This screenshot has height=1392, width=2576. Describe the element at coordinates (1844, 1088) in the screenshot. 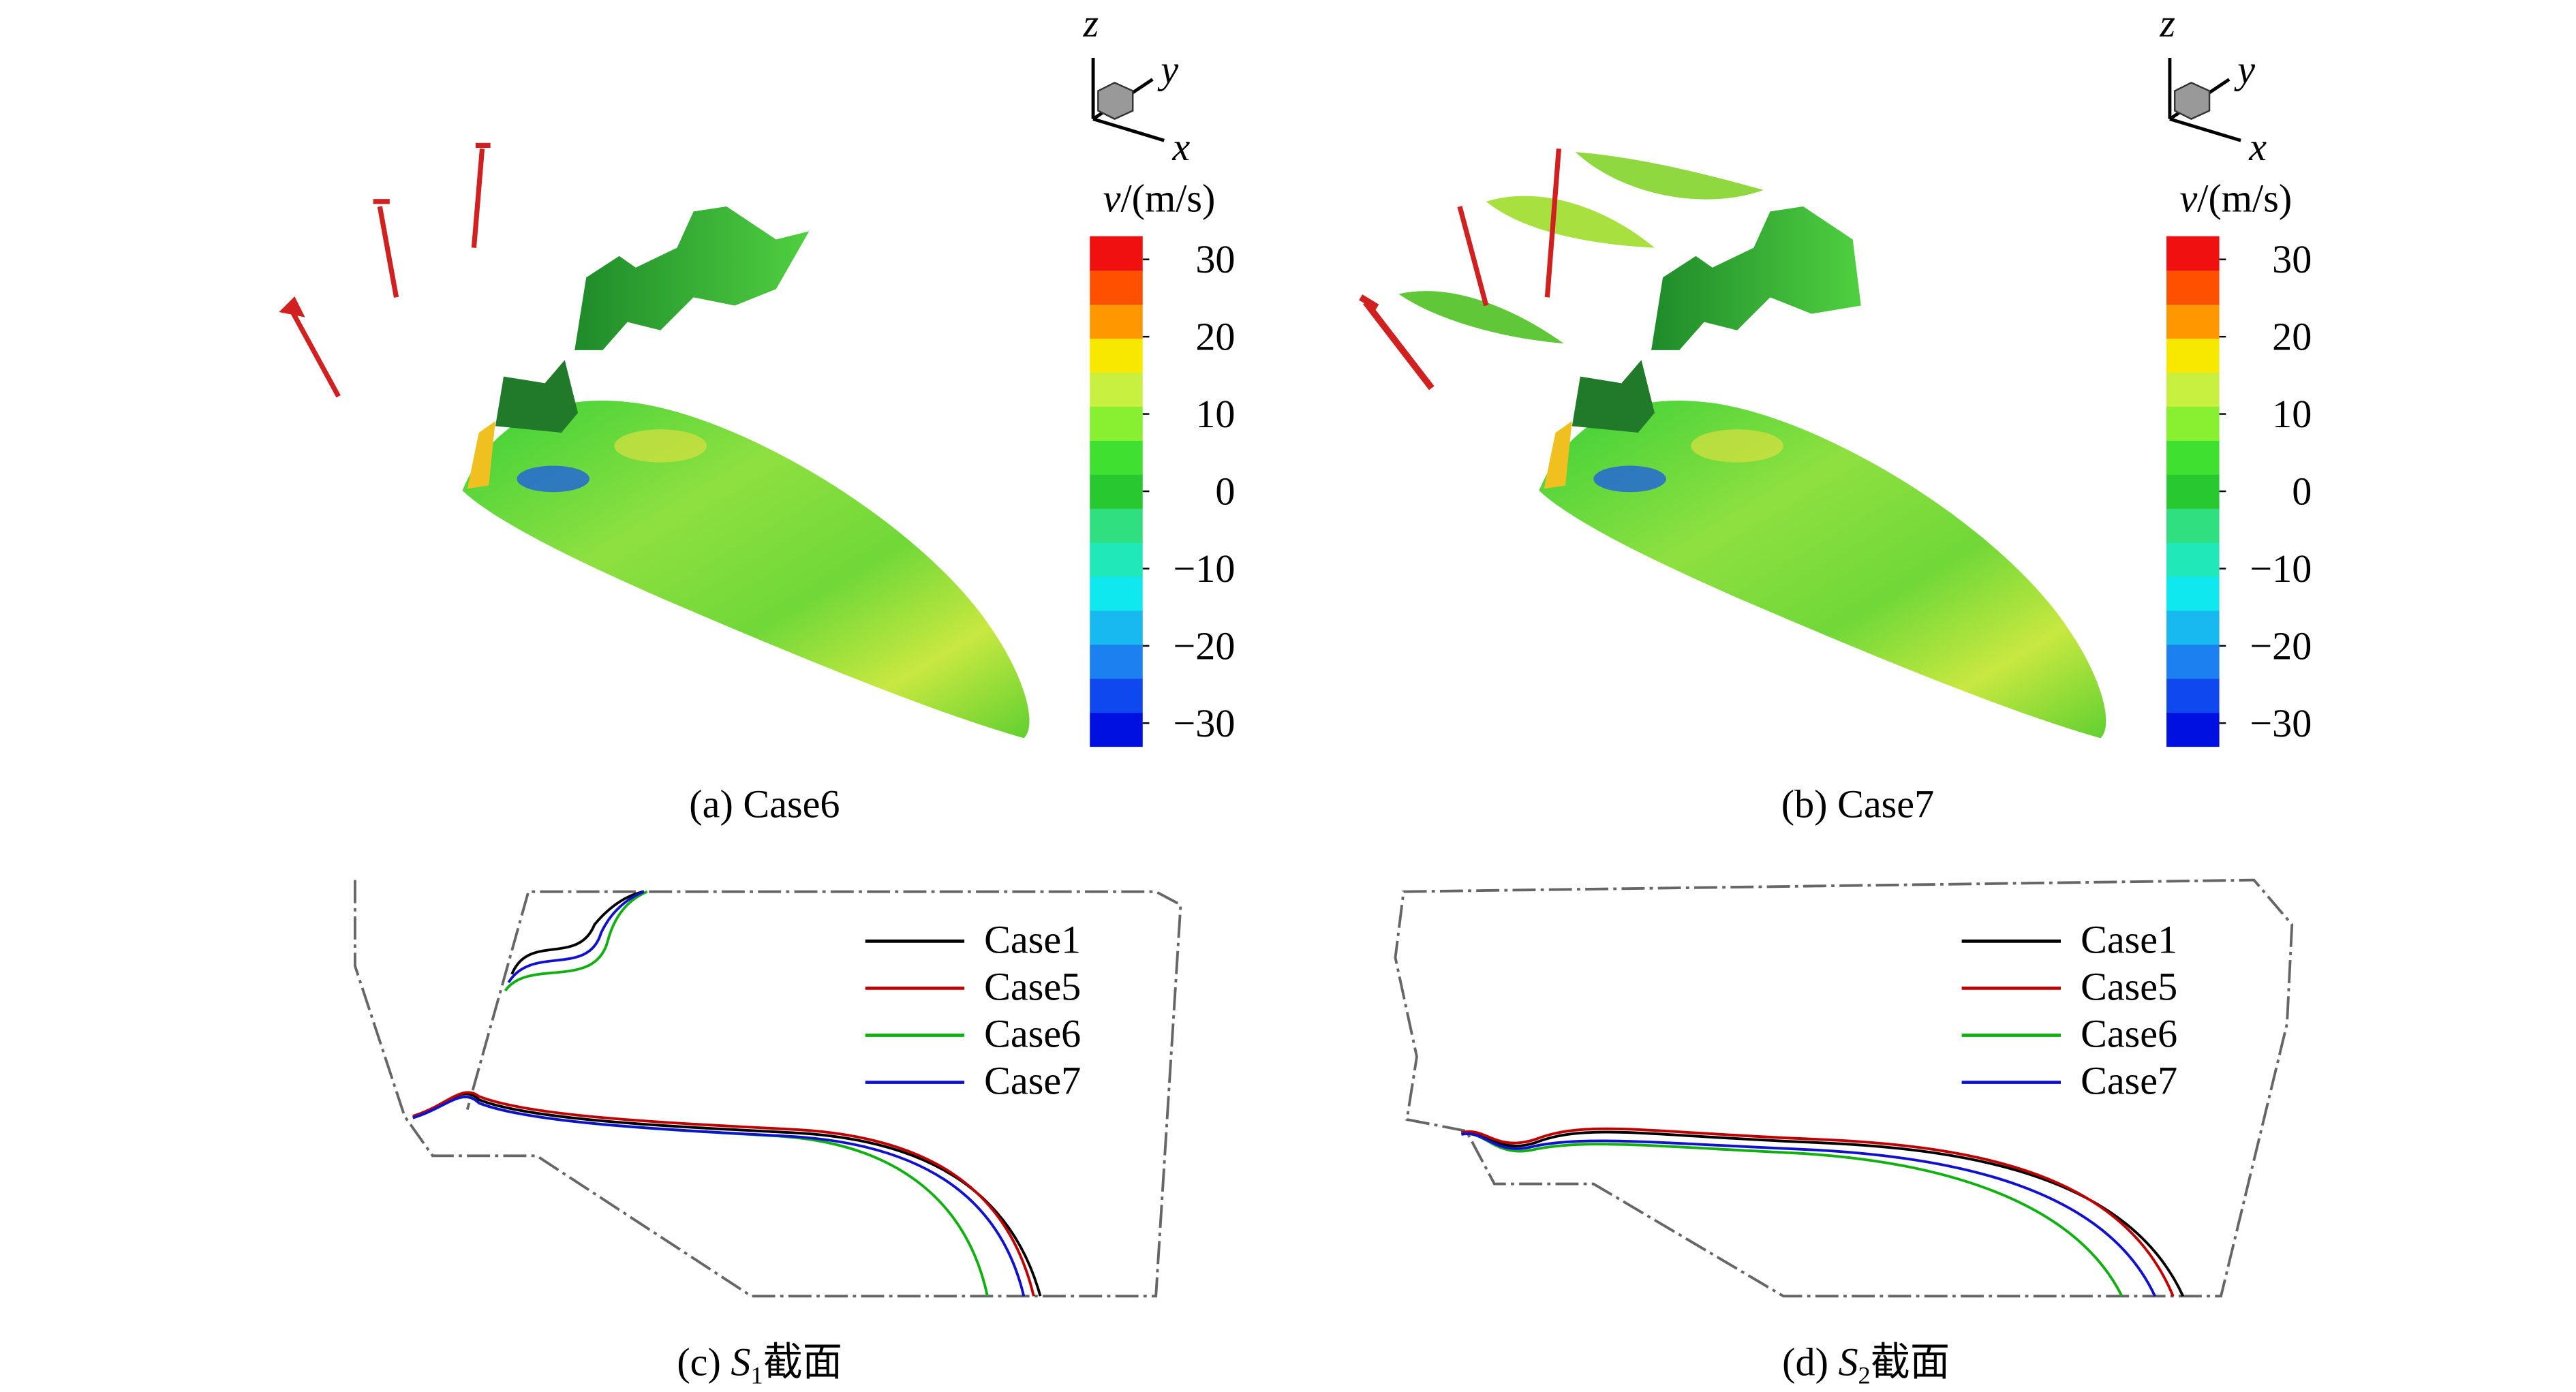

I see `section-s2` at that location.